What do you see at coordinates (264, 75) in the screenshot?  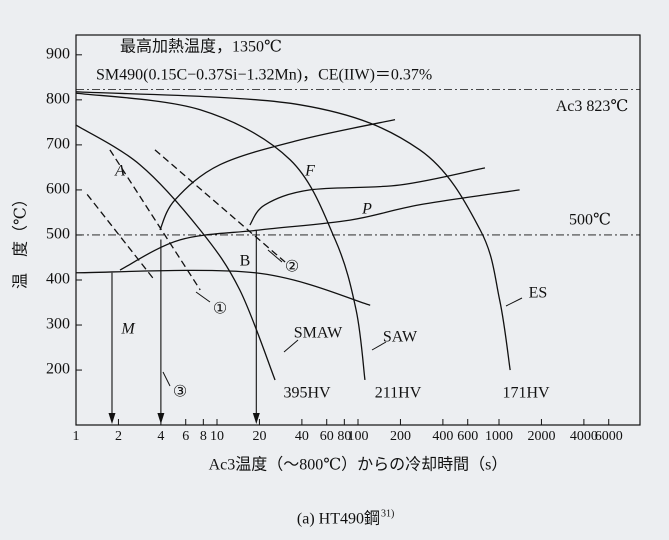 I see `chart-subtitle: SM490(0.15C−0.37Si−1.32Mn)，CE(IIW)＝0.37%` at bounding box center [264, 75].